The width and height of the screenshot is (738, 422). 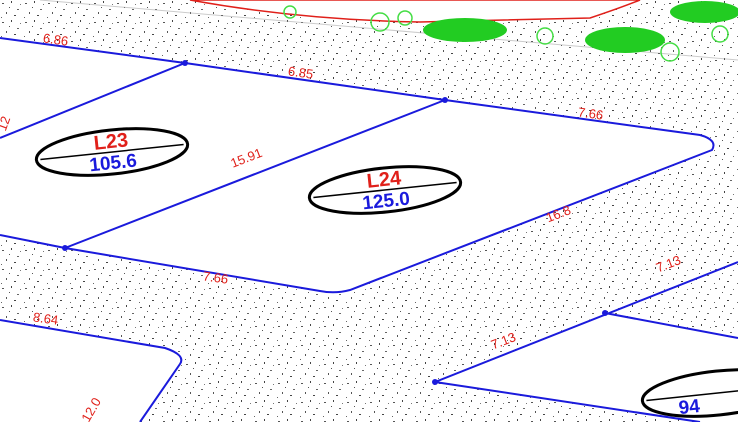 I want to click on lot-label: 94, so click(x=689, y=393).